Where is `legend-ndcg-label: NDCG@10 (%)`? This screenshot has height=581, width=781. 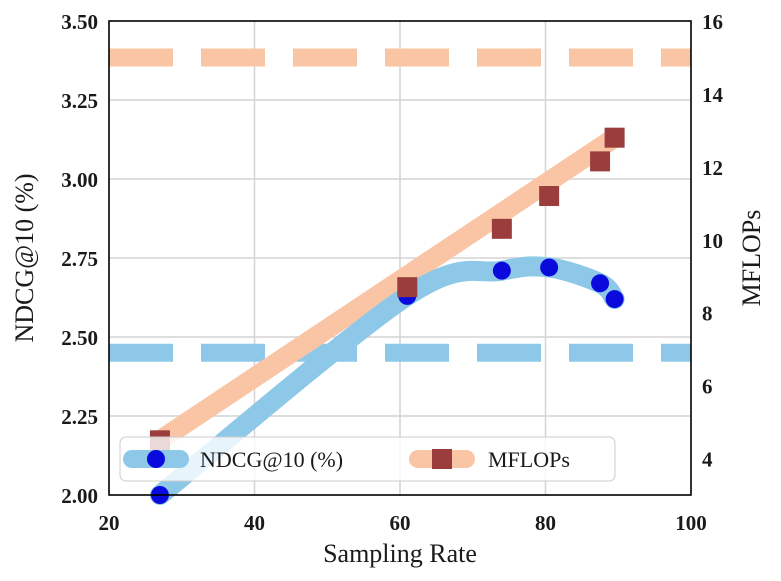
legend-ndcg-label: NDCG@10 (%) is located at coordinates (271, 459).